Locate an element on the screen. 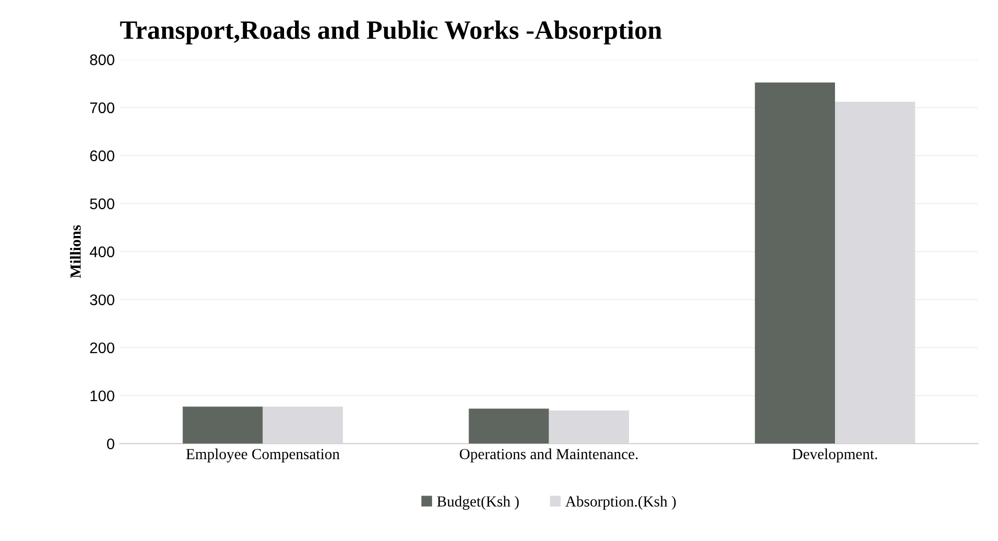 Image resolution: width=998 pixels, height=541 pixels. y-tick-label: 700 is located at coordinates (102, 108).